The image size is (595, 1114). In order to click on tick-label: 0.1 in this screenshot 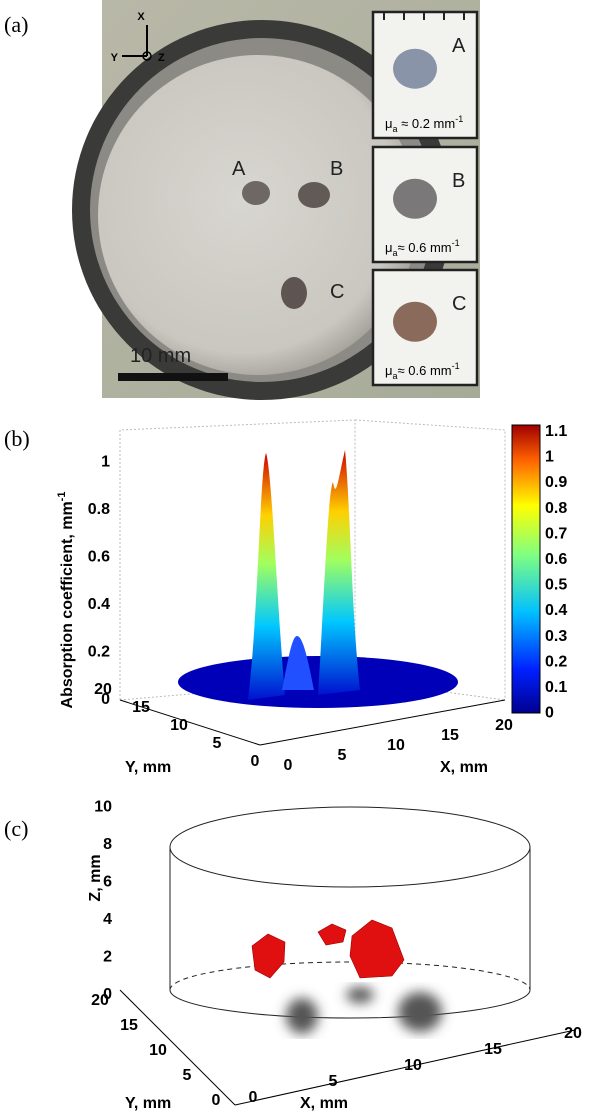, I will do `click(556, 687)`.